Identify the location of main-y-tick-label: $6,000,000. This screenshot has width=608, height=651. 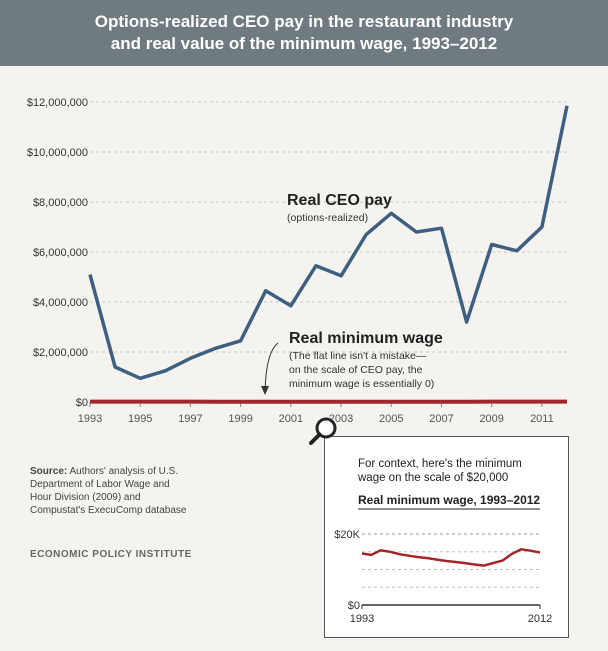
(60, 253).